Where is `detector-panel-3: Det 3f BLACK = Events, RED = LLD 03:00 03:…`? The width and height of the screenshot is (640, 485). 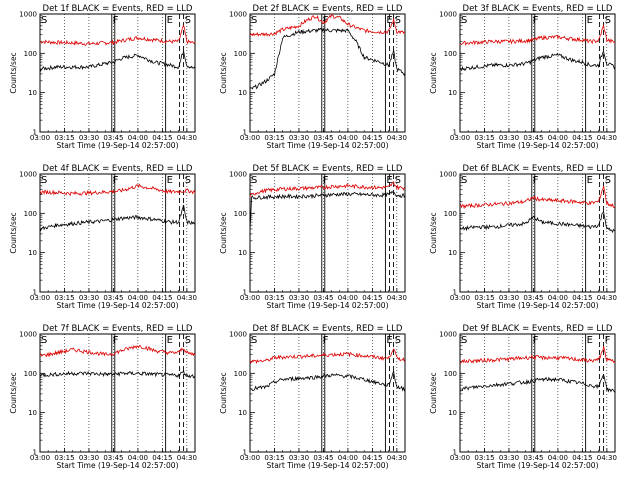
detector-panel-3: Det 3f BLACK = Events, RED = LLD 03:00 03:… is located at coordinates (523, 77).